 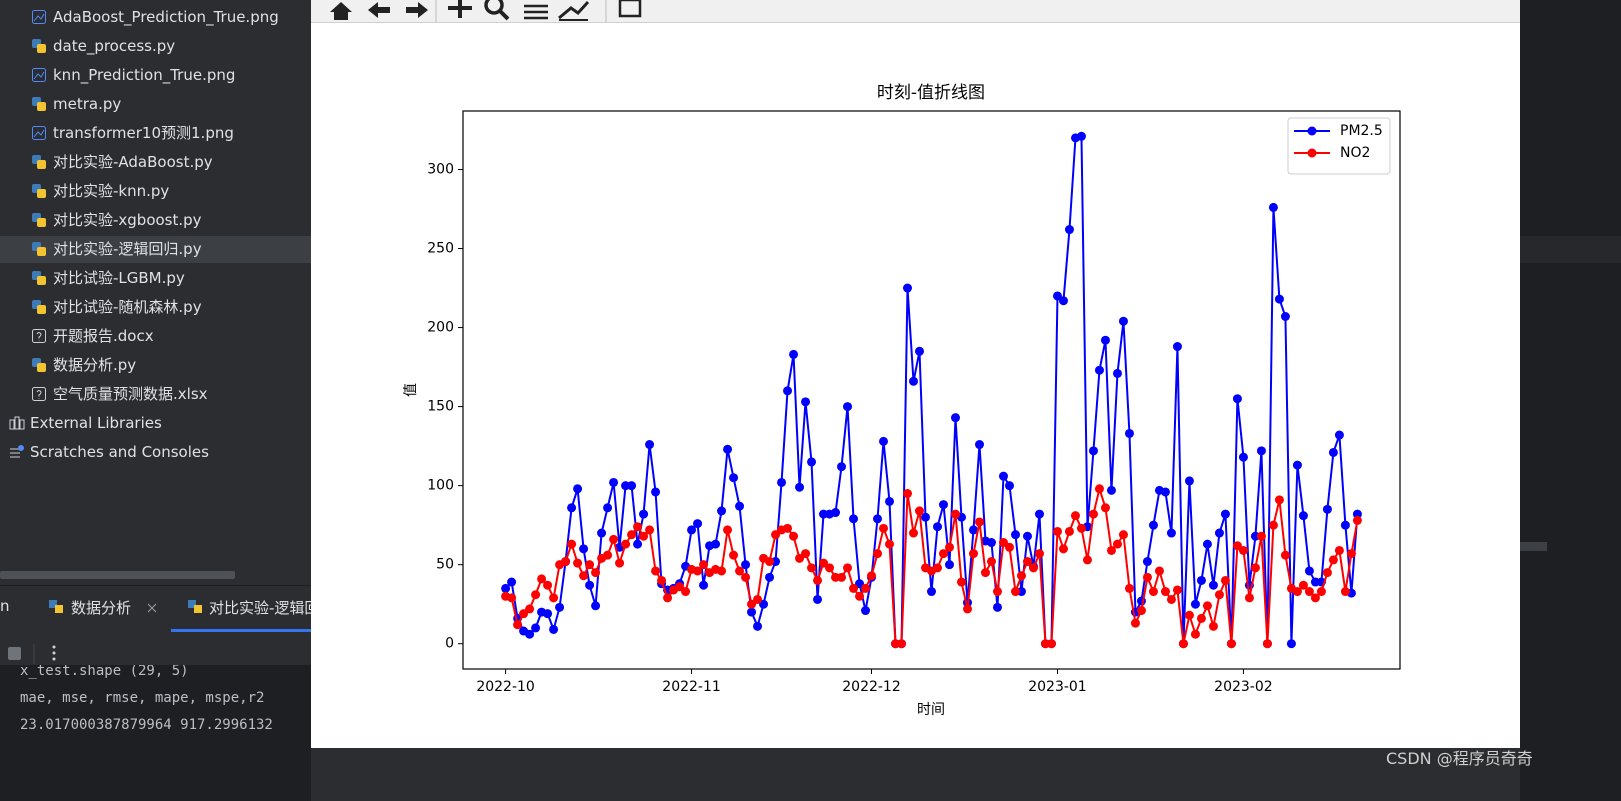 I want to click on unknown-icon, so click(x=39, y=336).